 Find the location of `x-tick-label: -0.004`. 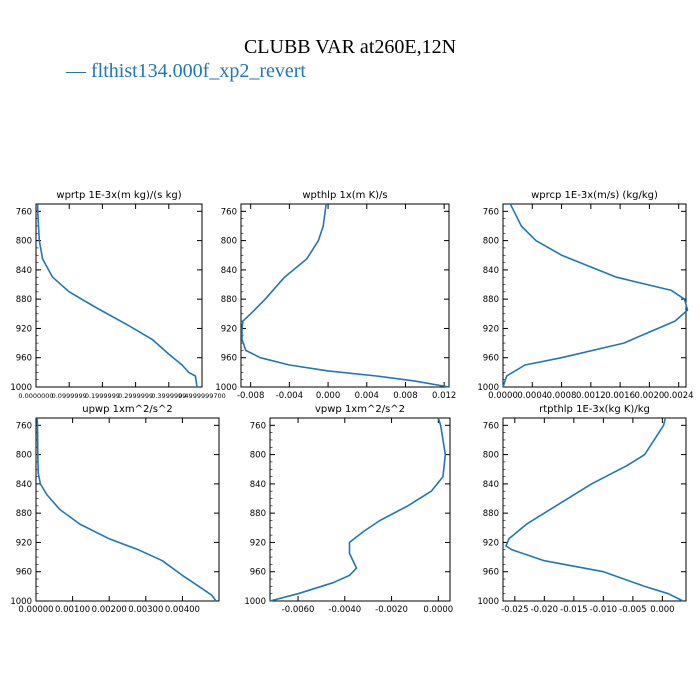

x-tick-label: -0.004 is located at coordinates (289, 396).